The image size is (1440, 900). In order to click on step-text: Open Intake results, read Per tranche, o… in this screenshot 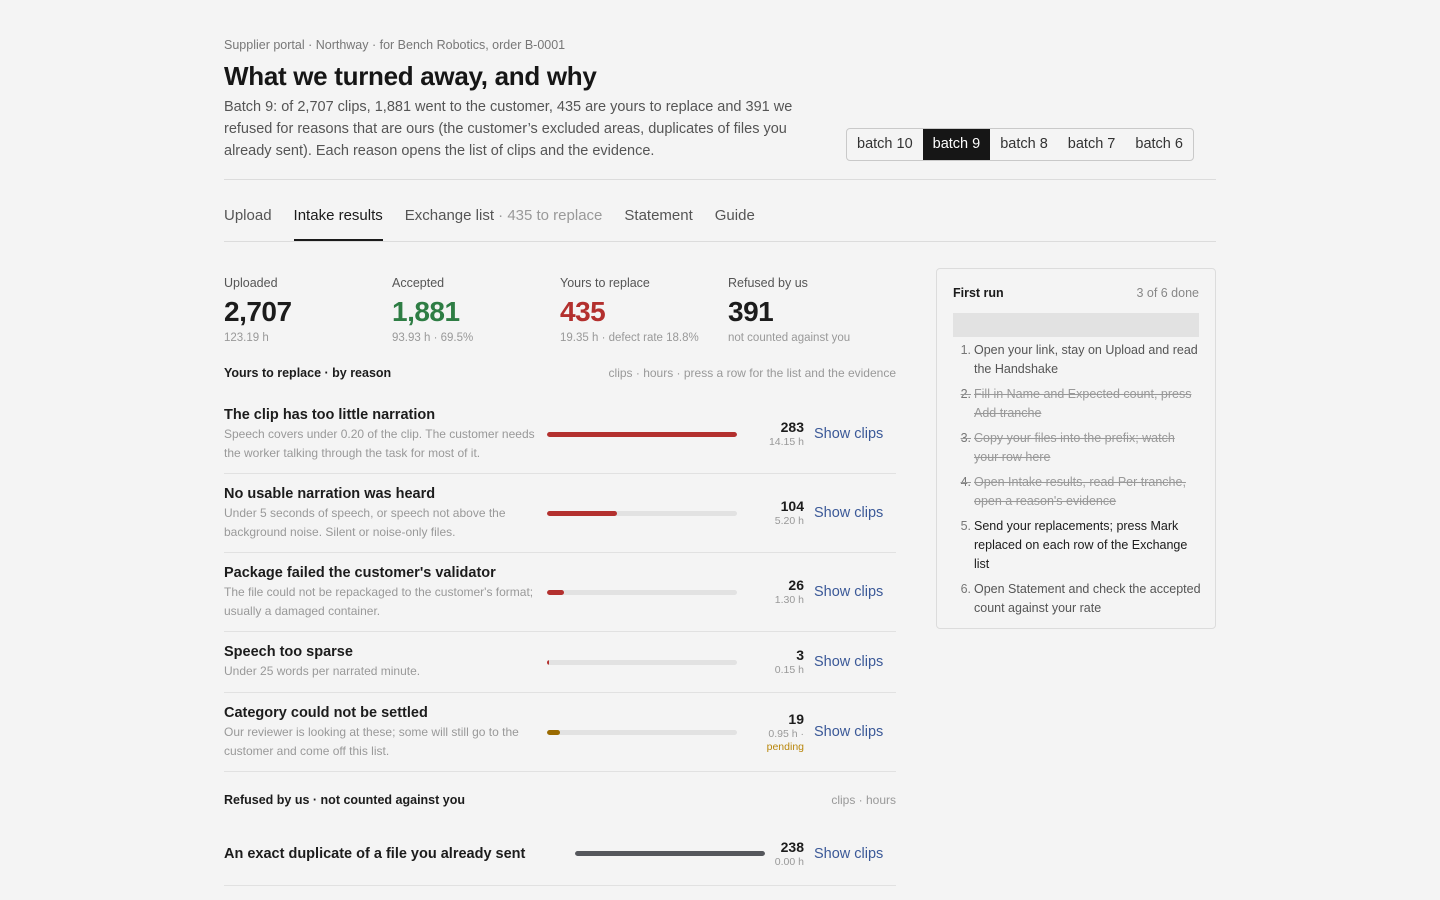, I will do `click(1080, 491)`.